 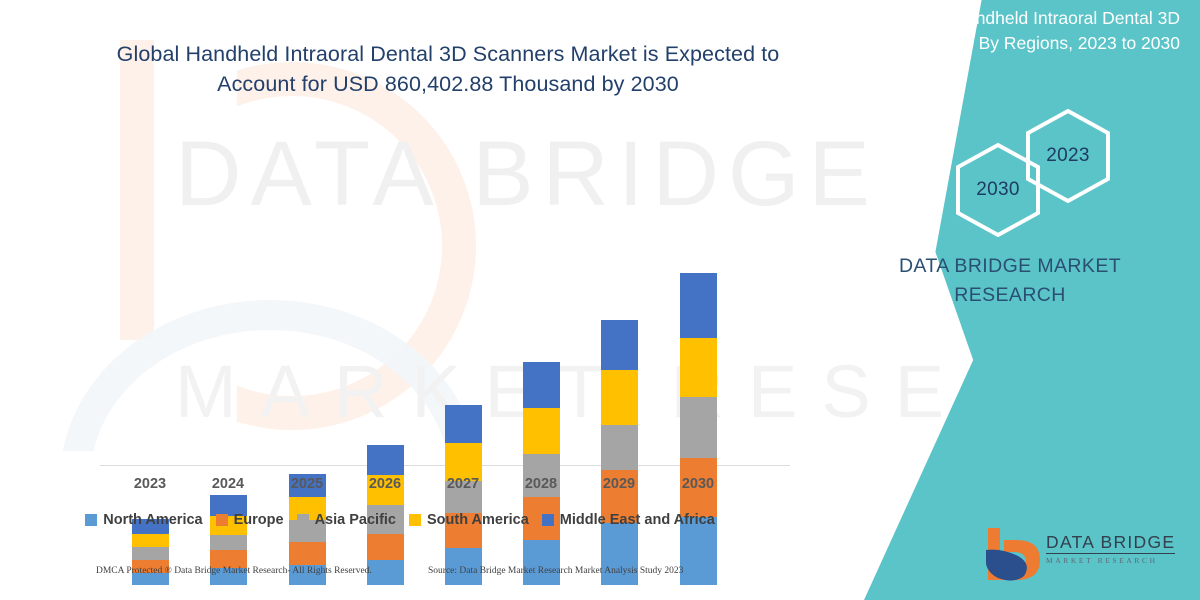 I want to click on data-bridge-logo-icon, so click(x=1013, y=554).